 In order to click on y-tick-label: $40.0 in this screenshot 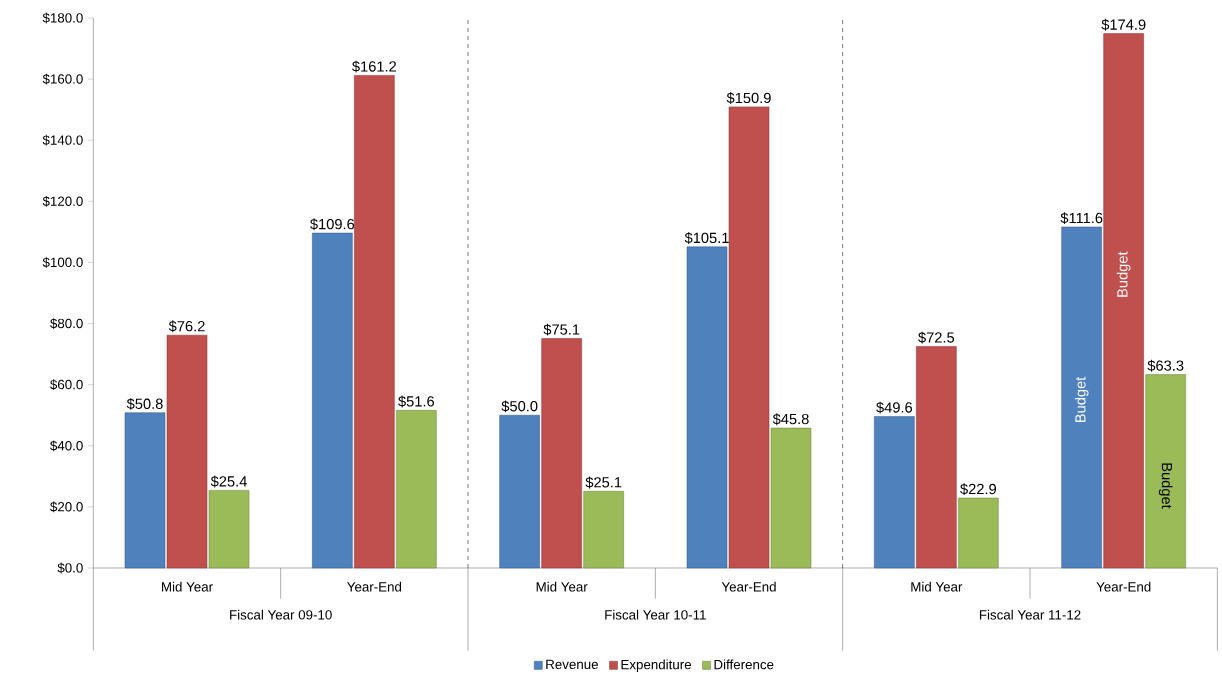, I will do `click(66, 446)`.